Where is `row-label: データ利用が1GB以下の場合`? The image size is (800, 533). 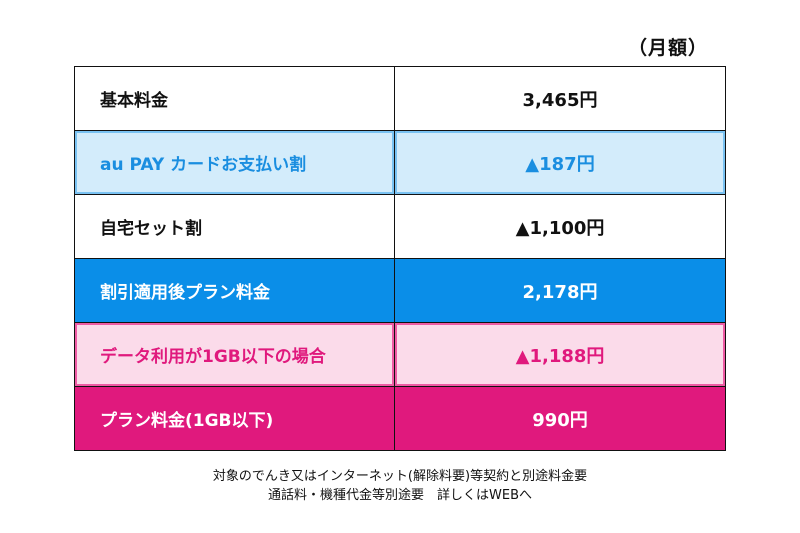
row-label: データ利用が1GB以下の場合 is located at coordinates (234, 354).